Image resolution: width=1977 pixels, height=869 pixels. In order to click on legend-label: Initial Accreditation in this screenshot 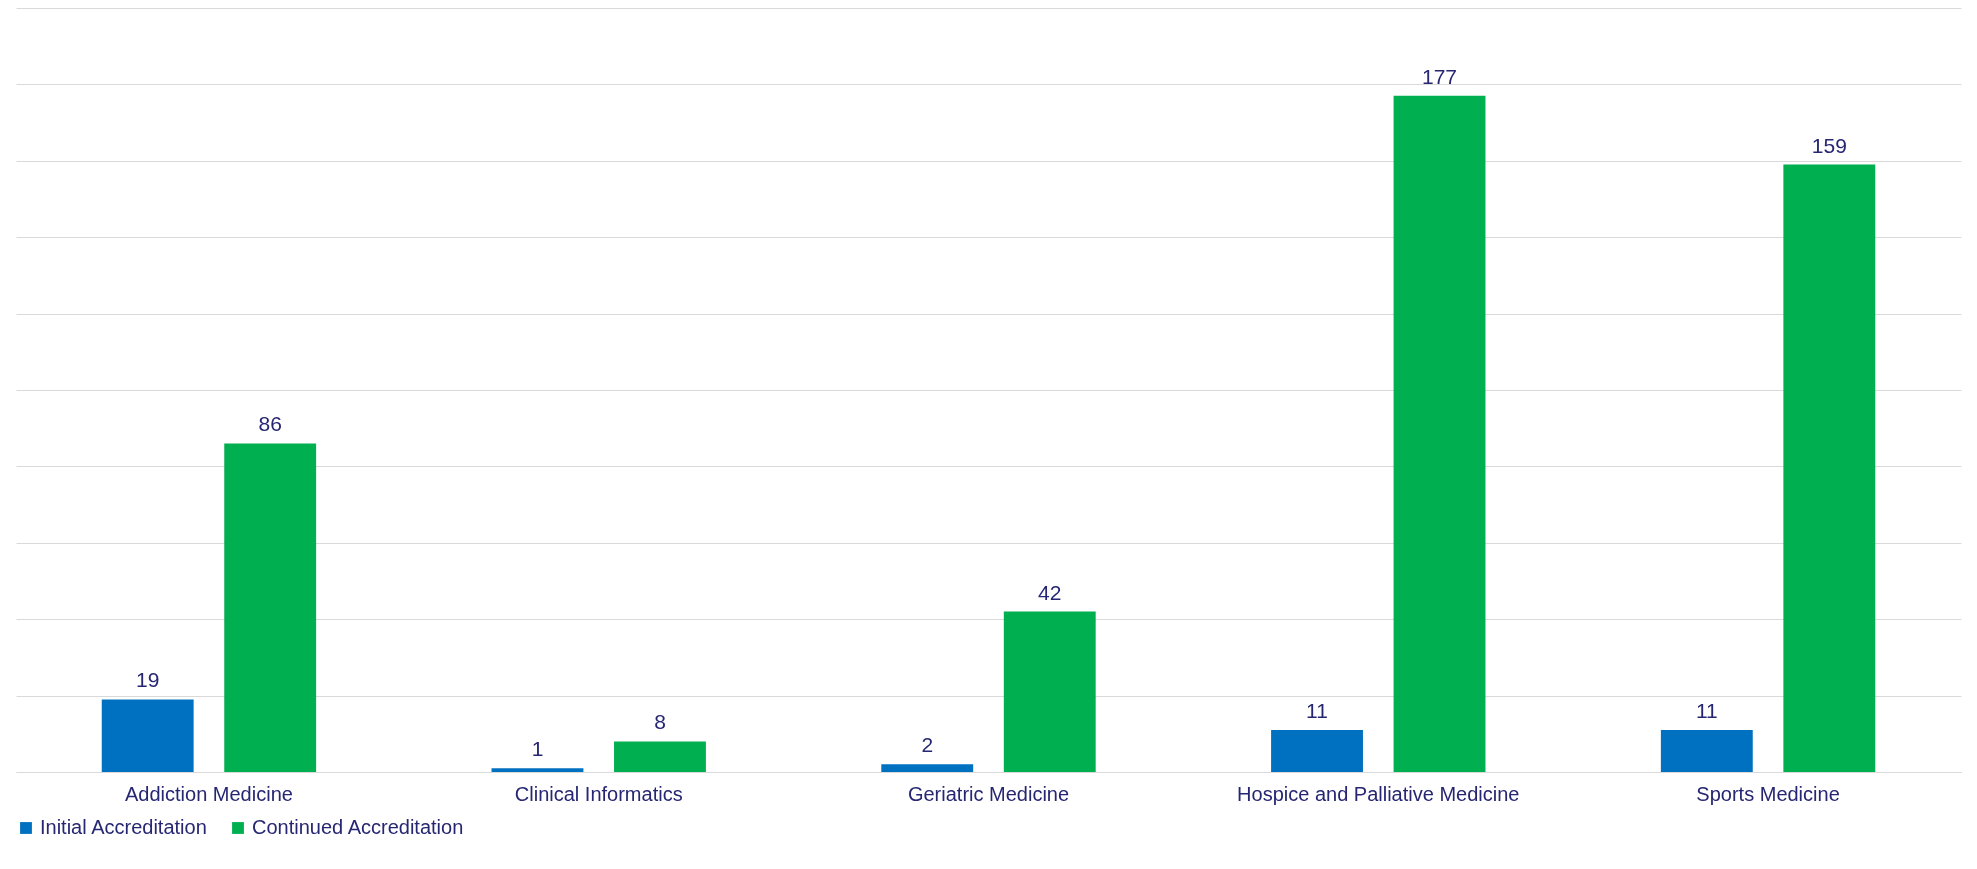, I will do `click(123, 827)`.